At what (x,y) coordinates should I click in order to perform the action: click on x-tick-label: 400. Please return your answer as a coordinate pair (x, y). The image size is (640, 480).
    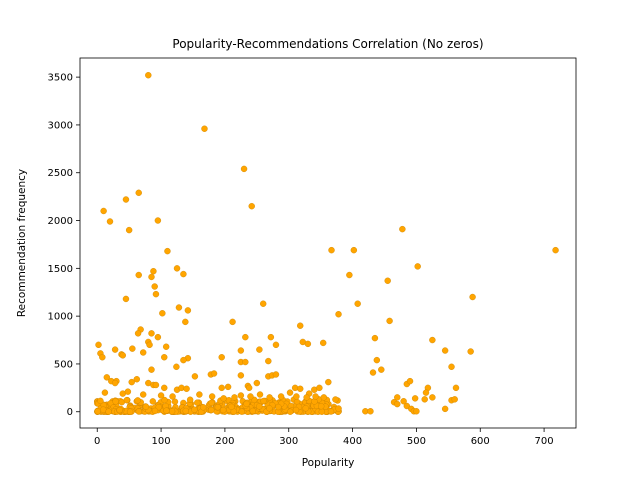
    Looking at the image, I should click on (352, 441).